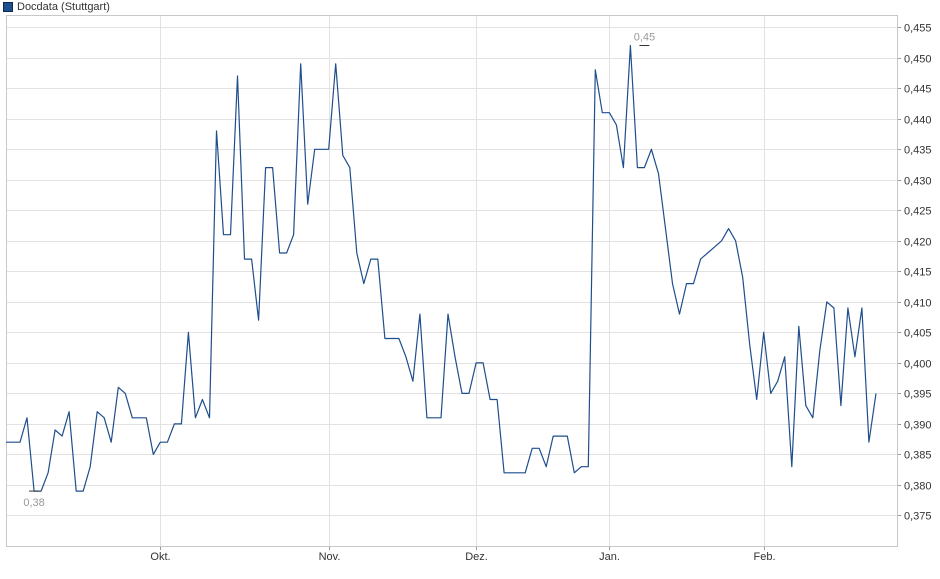 The image size is (940, 579). I want to click on y-tick-label: 0,450, so click(918, 60).